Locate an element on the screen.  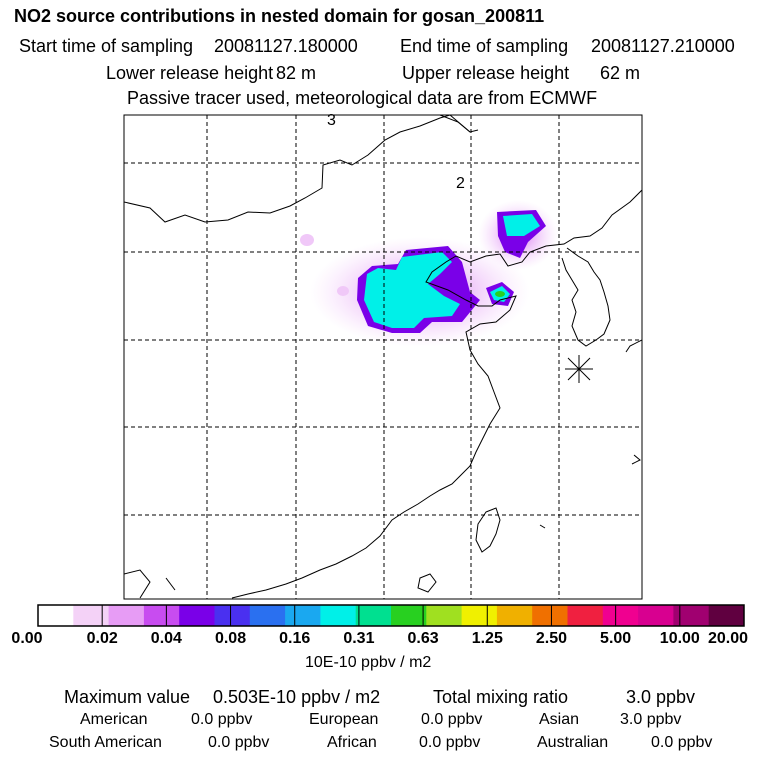
receptor-marker is located at coordinates (579, 369).